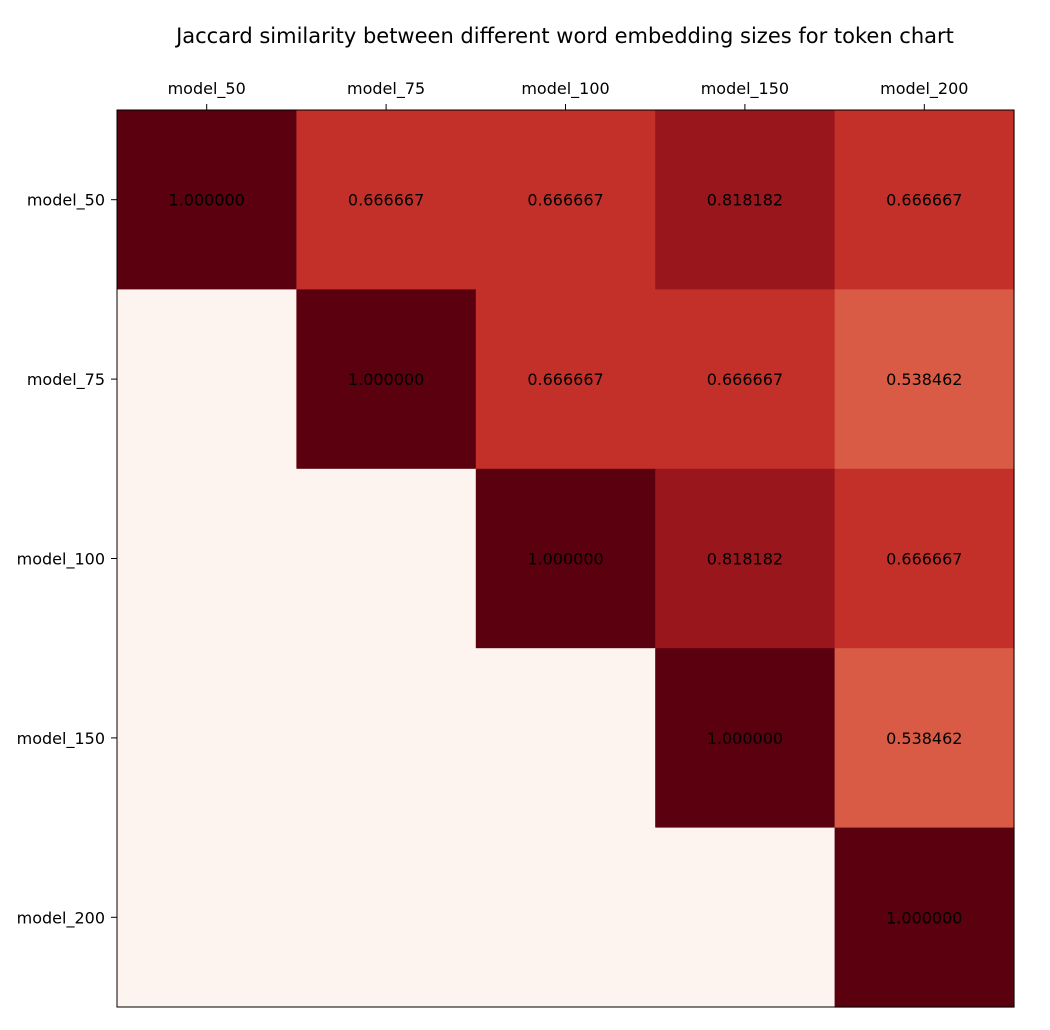 This screenshot has height=1030, width=1050. What do you see at coordinates (61, 560) in the screenshot?
I see `y-tick-label: model_100` at bounding box center [61, 560].